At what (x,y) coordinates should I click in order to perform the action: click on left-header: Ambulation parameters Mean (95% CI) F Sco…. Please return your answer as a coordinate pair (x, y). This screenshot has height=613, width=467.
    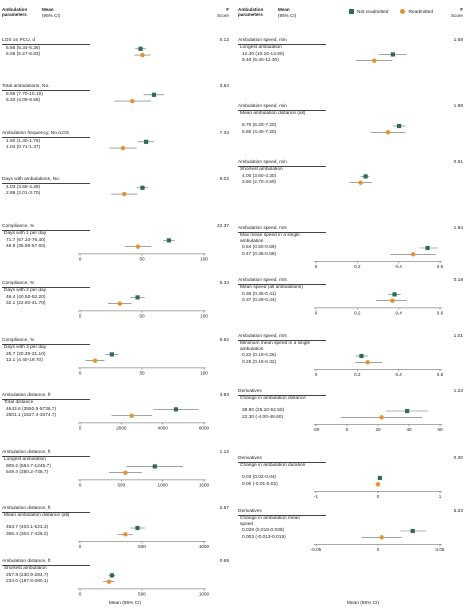
    Looking at the image, I should click on (116, 19).